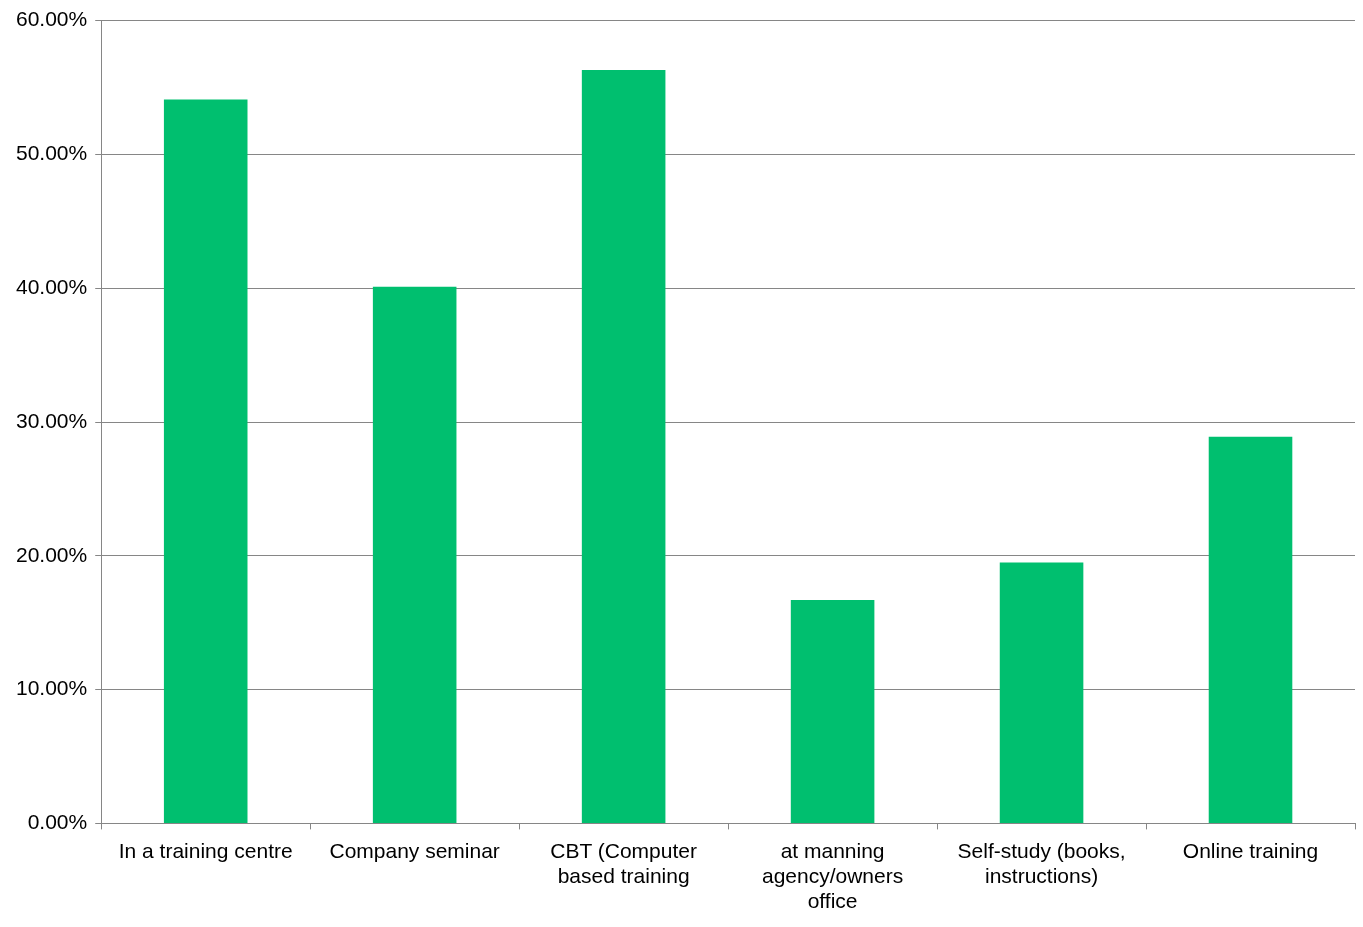 Image resolution: width=1363 pixels, height=927 pixels. Describe the element at coordinates (51, 688) in the screenshot. I see `y-tick-label: 10.00%` at that location.